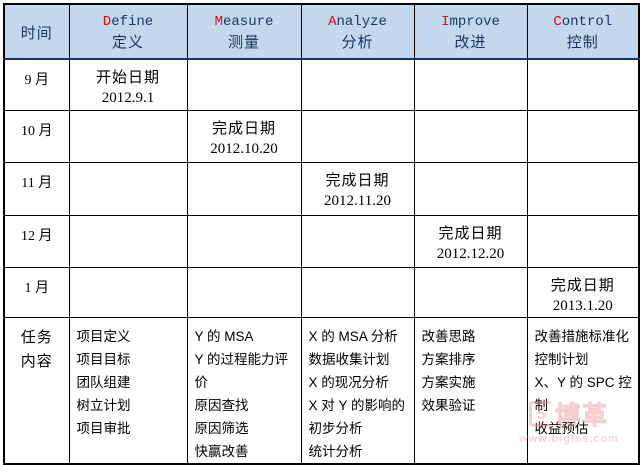 The image size is (640, 465). I want to click on task-item: 快赢改善, so click(221, 451).